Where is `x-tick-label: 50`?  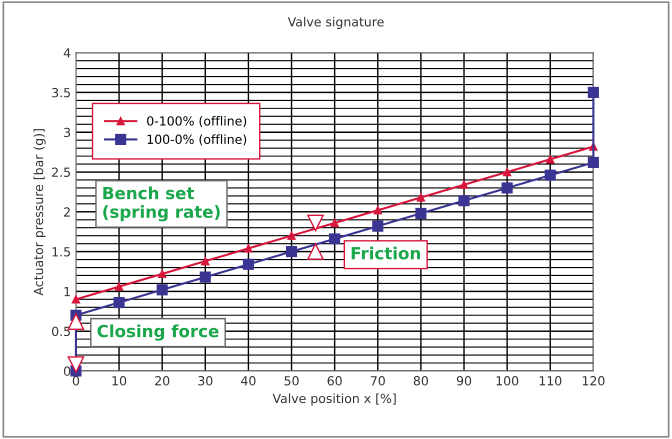 x-tick-label: 50 is located at coordinates (291, 381).